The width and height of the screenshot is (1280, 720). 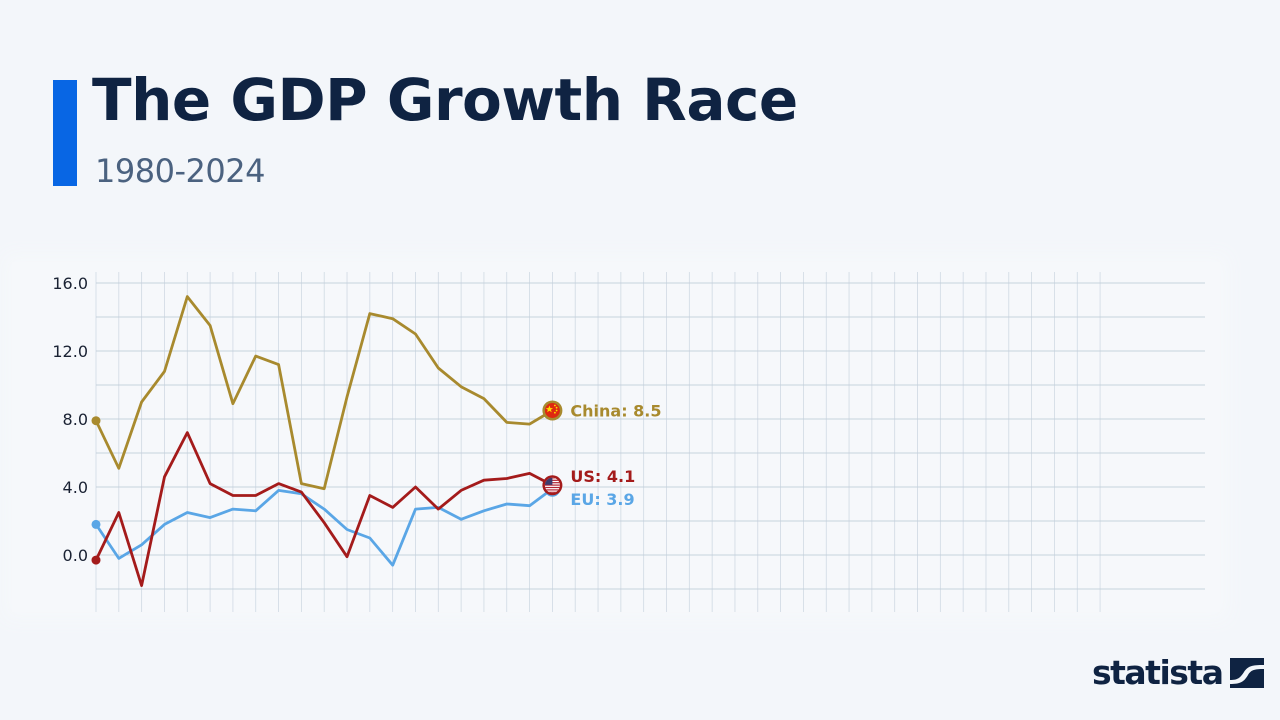 I want to click on y-tick-label: 0.0, so click(x=75, y=555).